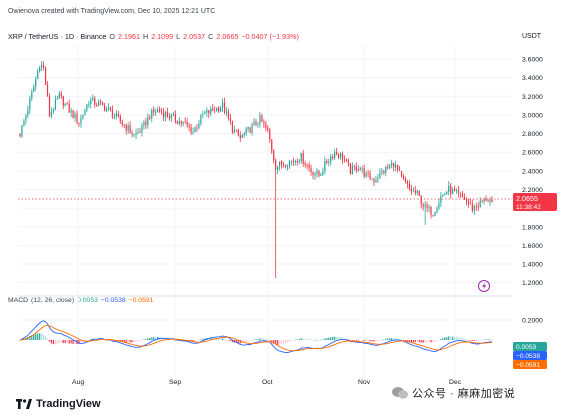 This screenshot has width=575, height=418. Describe the element at coordinates (532, 36) in the screenshot. I see `currency-label: USDT` at that location.